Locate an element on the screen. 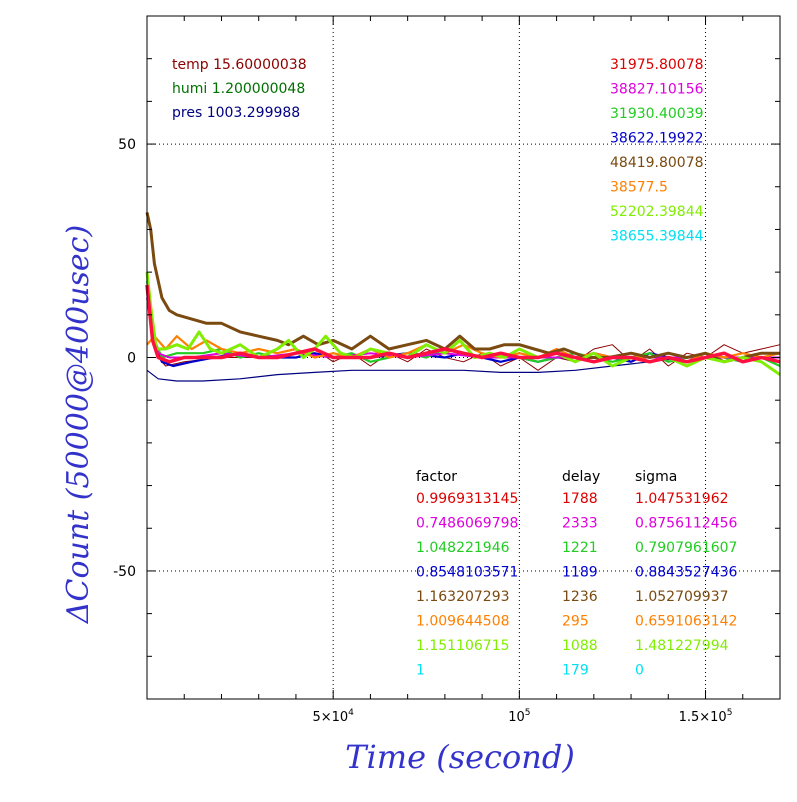 The height and width of the screenshot is (802, 797). x-tick-label: 105 is located at coordinates (519, 716).